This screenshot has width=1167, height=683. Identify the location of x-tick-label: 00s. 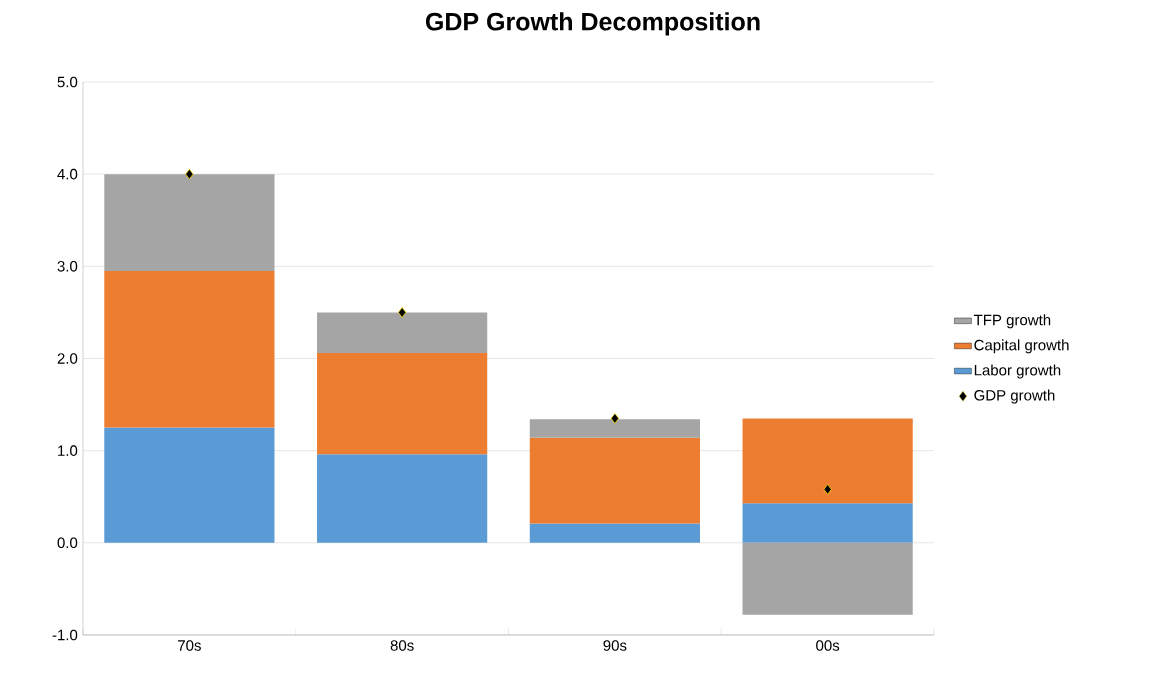
(828, 645).